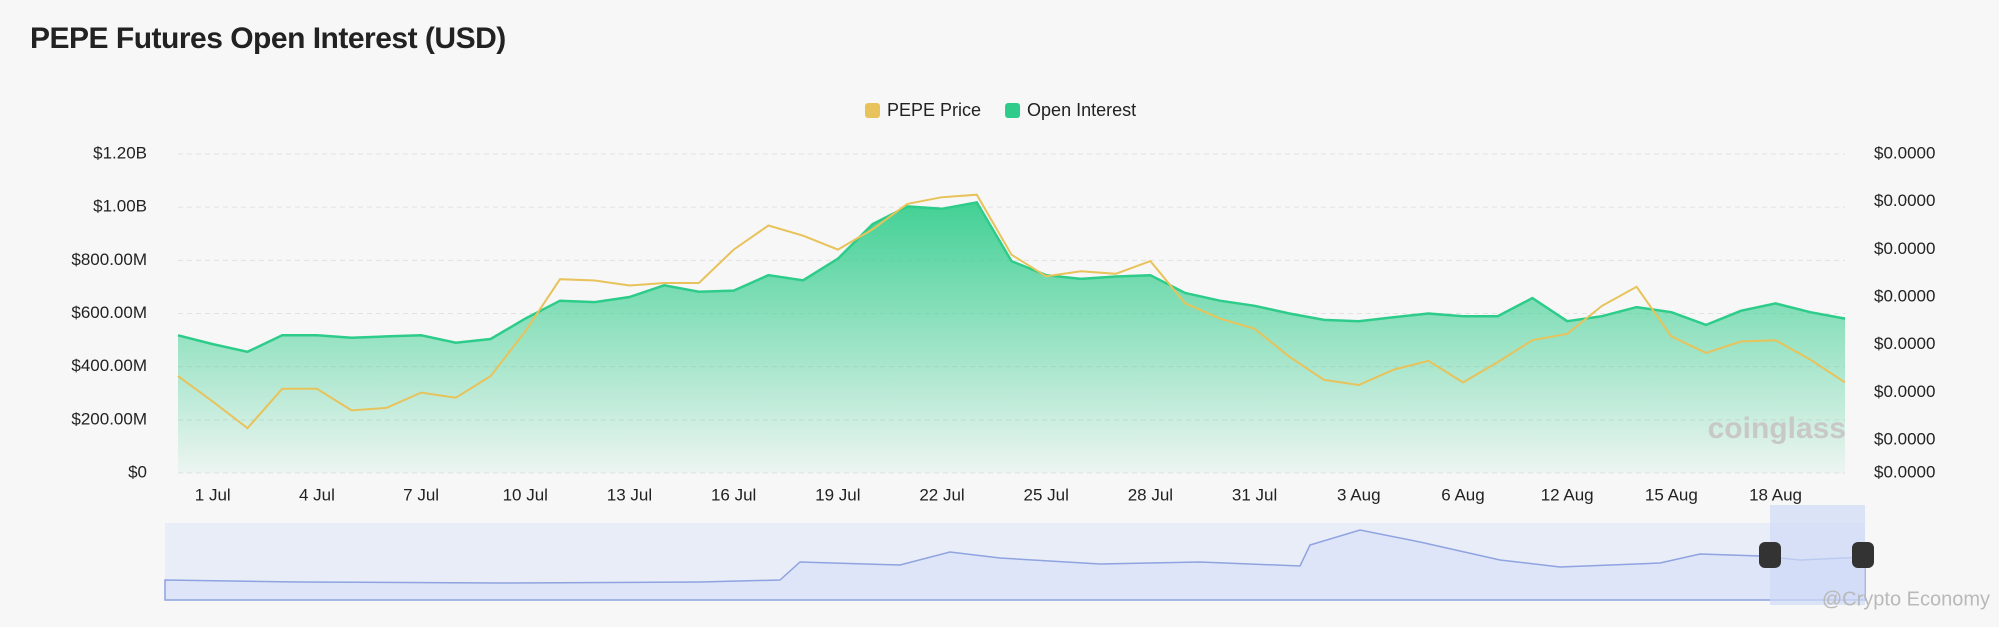  I want to click on y-tick-label: $1.20B, so click(120, 152).